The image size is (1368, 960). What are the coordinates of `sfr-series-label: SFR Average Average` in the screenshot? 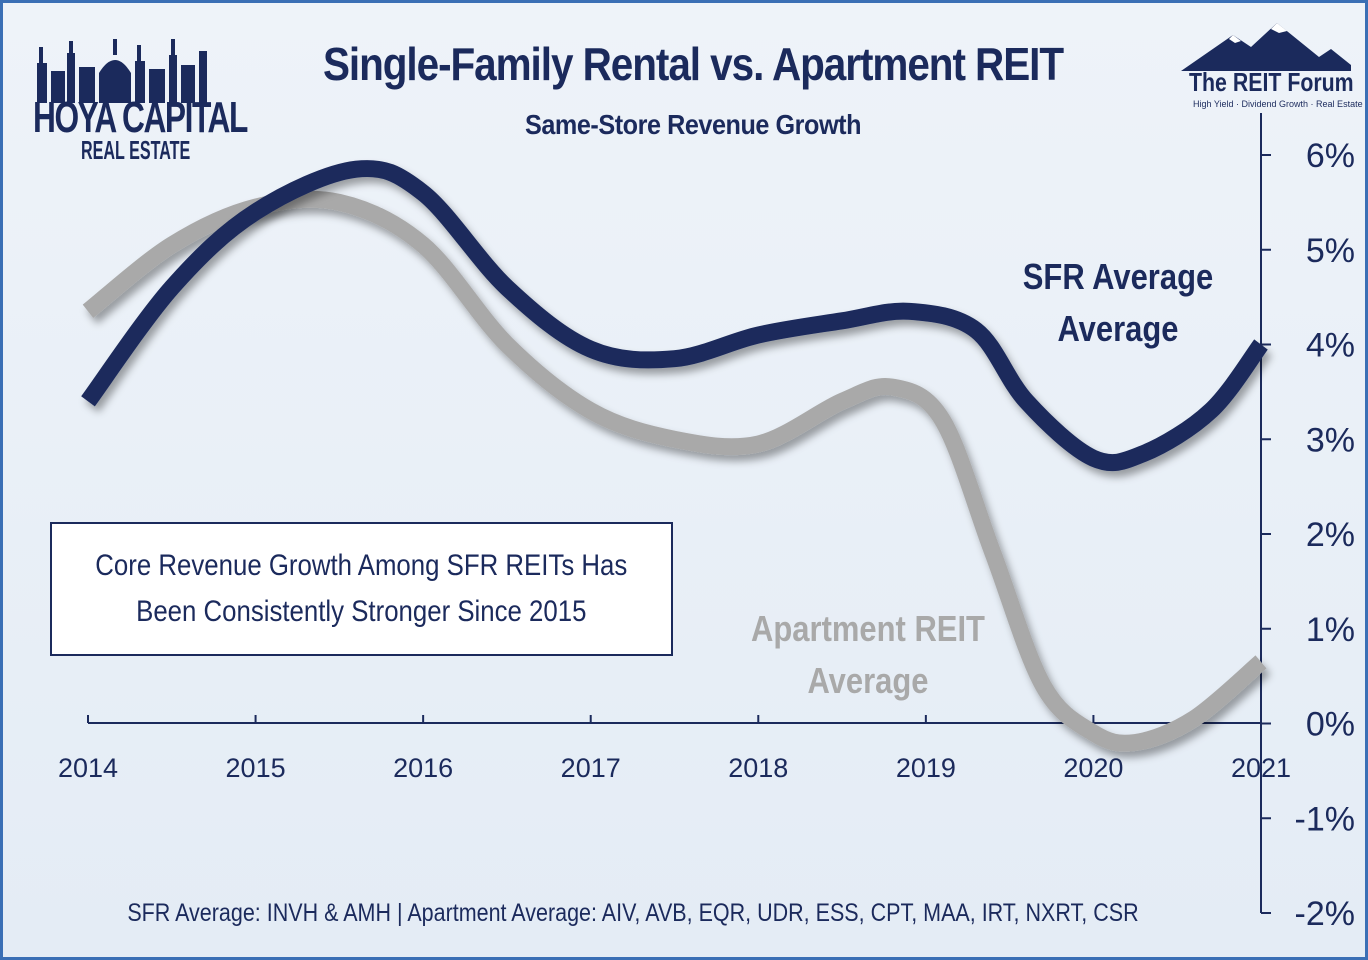 It's located at (1118, 303).